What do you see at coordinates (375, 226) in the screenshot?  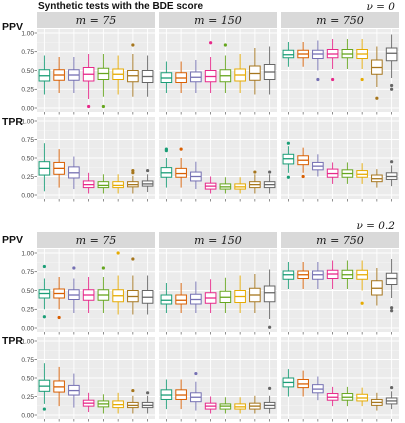 I see `nu-label: ν = 0.2` at bounding box center [375, 226].